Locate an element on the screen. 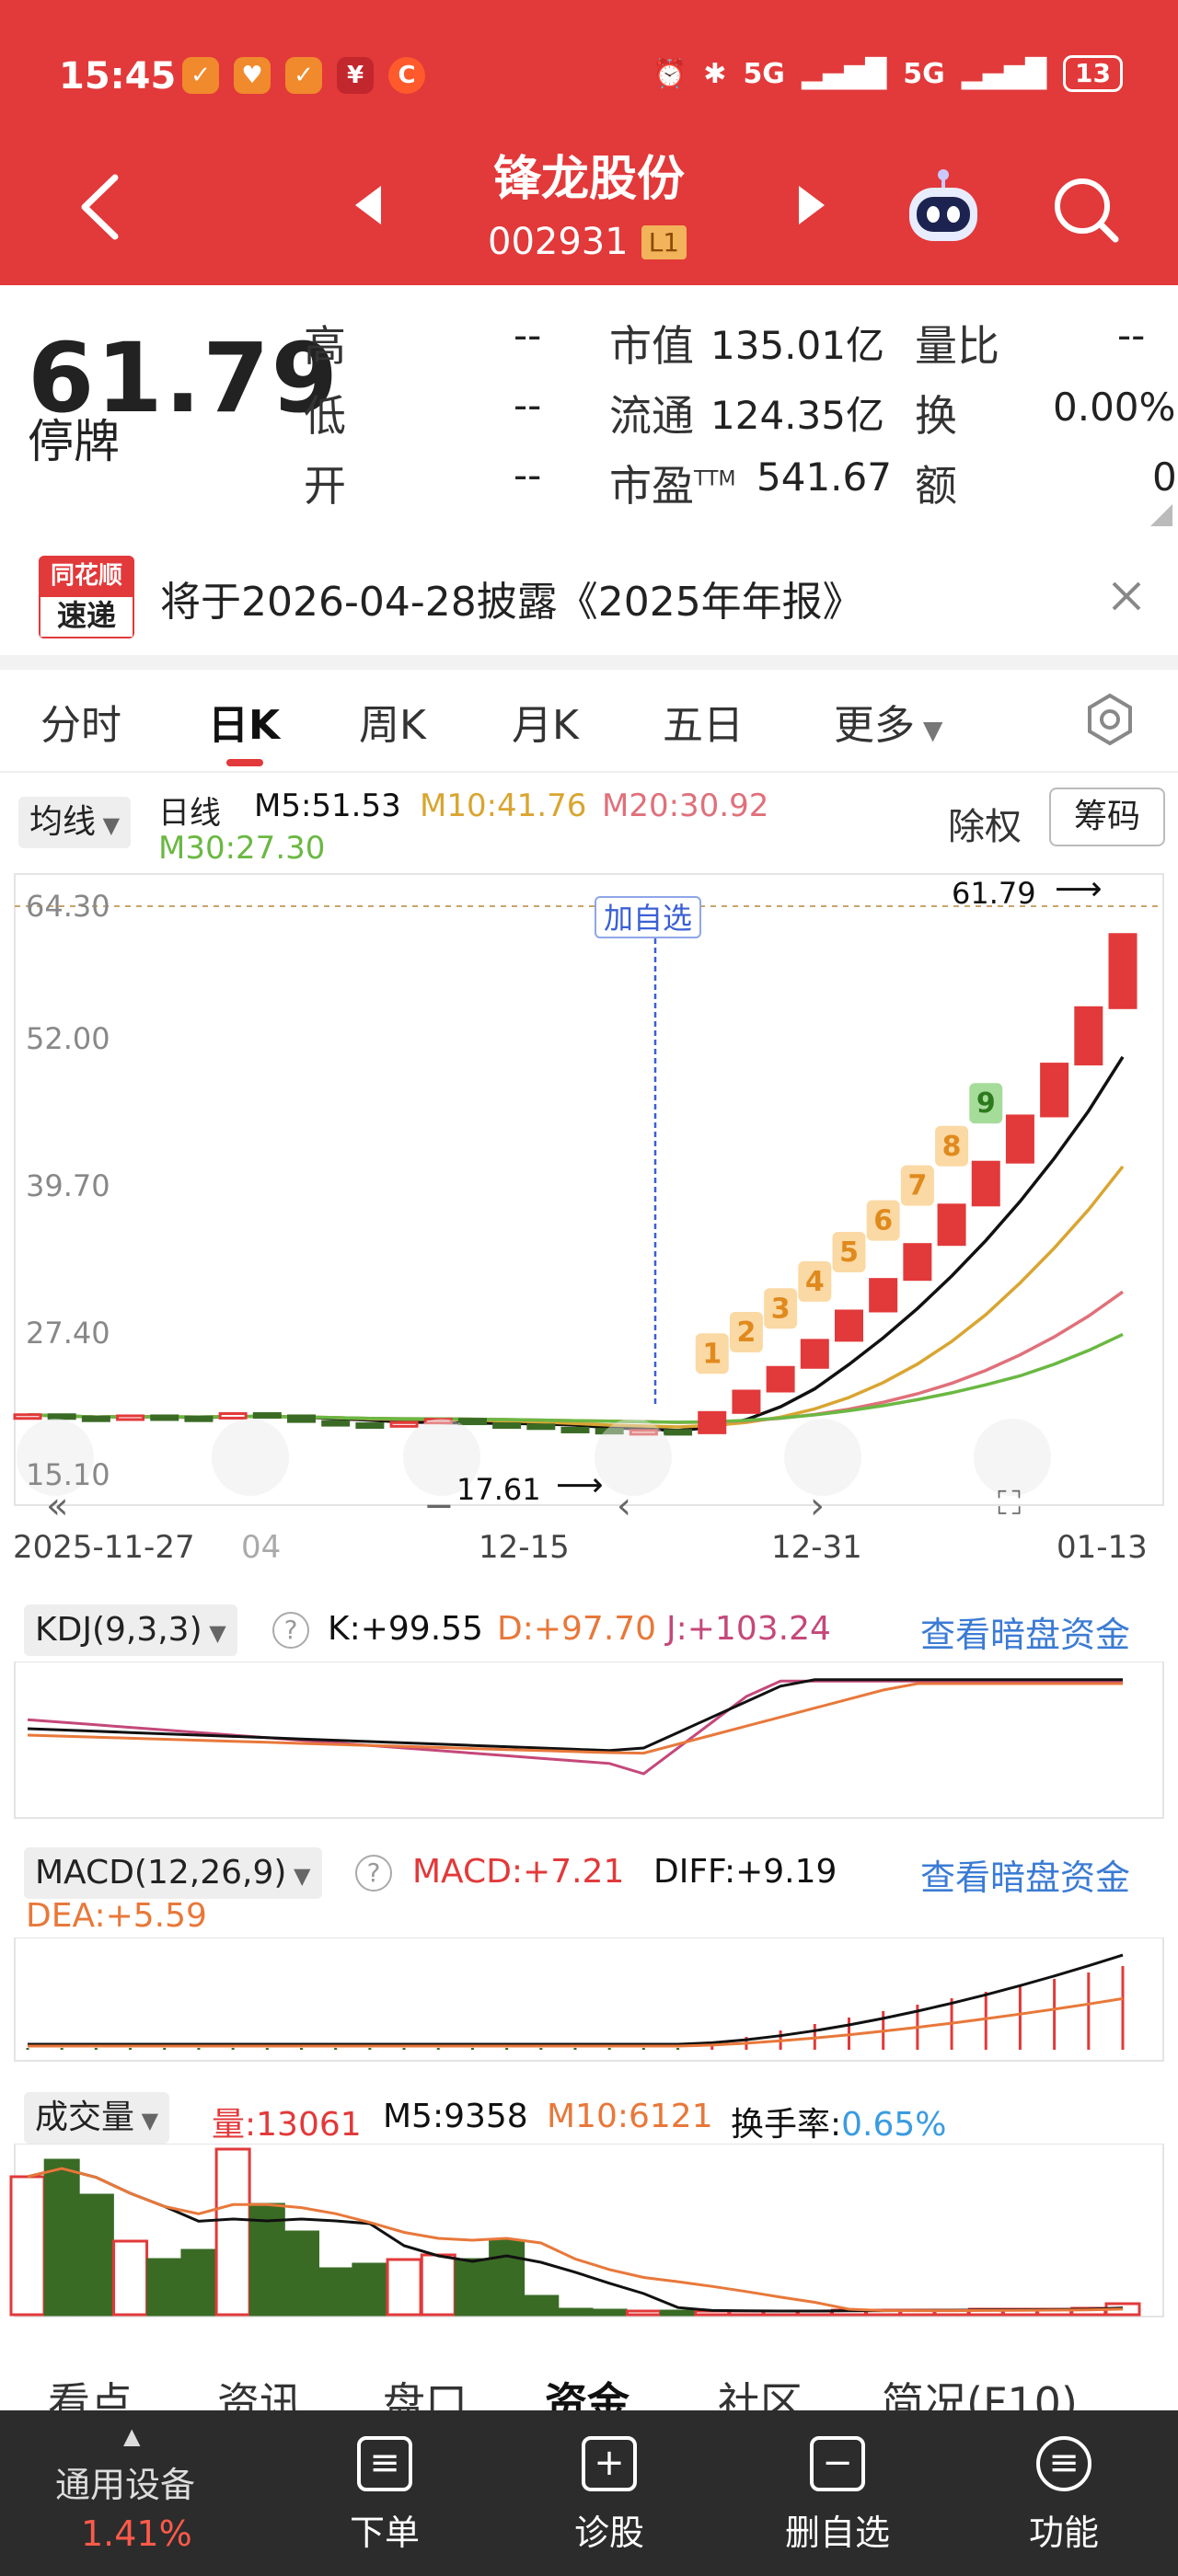 The height and width of the screenshot is (2576, 1178). chips-button: 筹码 is located at coordinates (1107, 817).